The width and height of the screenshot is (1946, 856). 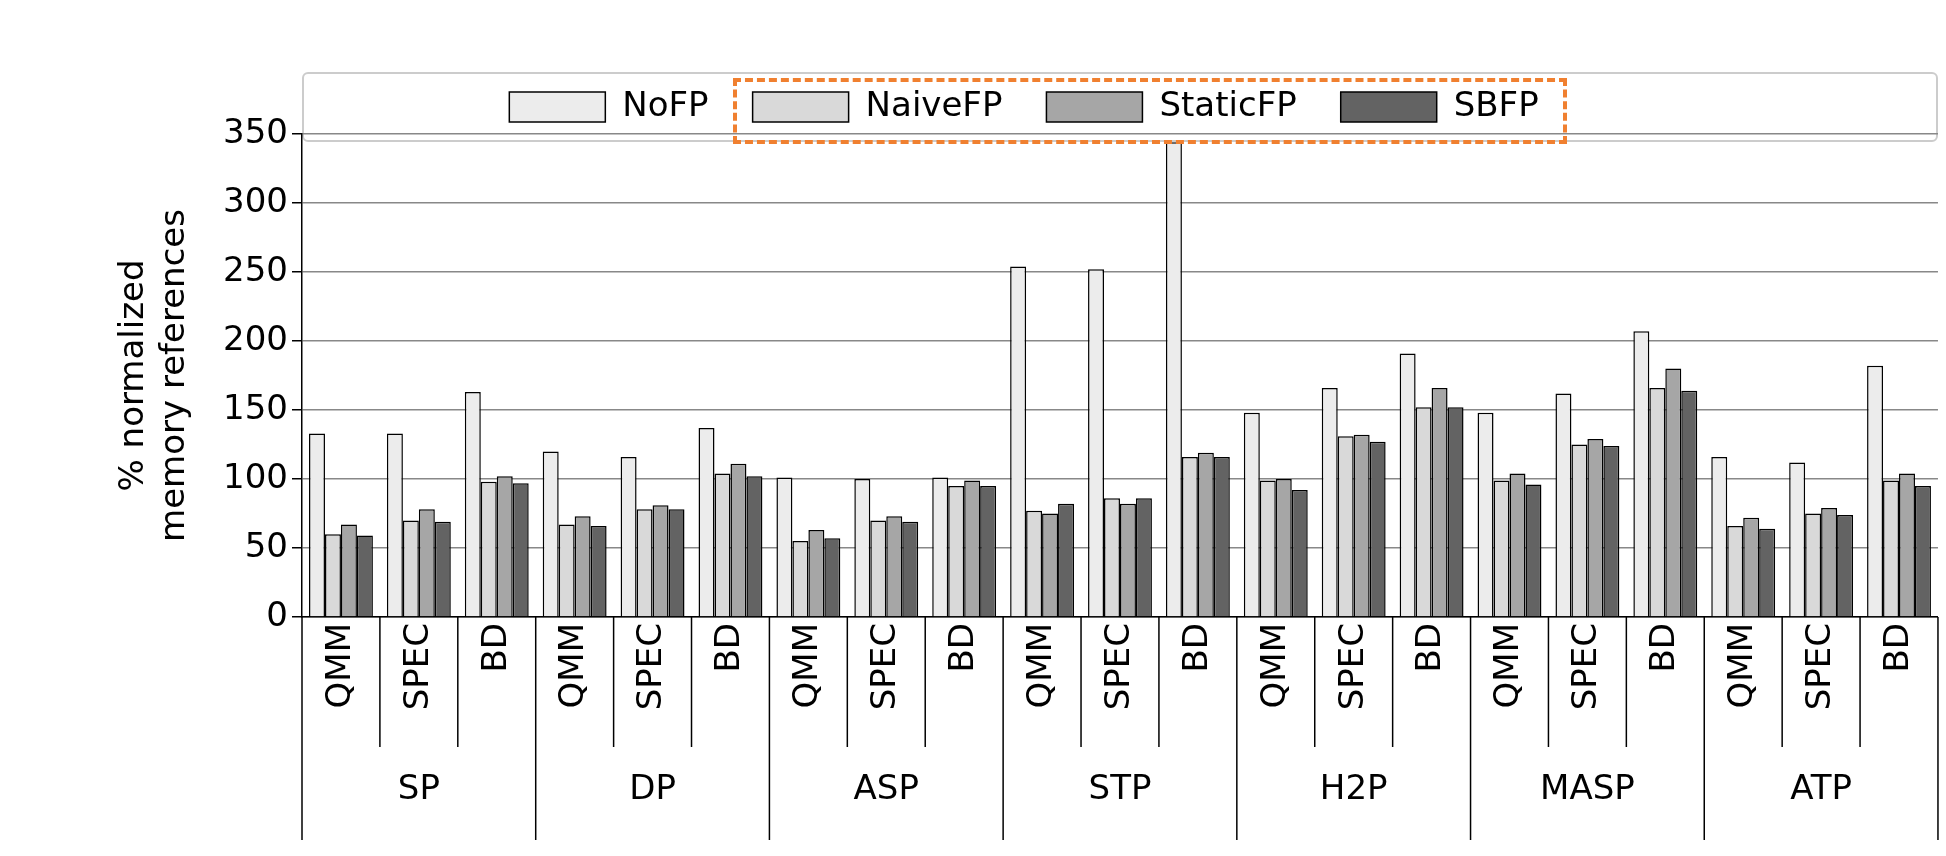 What do you see at coordinates (1496, 103) in the screenshot?
I see `legend-label: SBFP` at bounding box center [1496, 103].